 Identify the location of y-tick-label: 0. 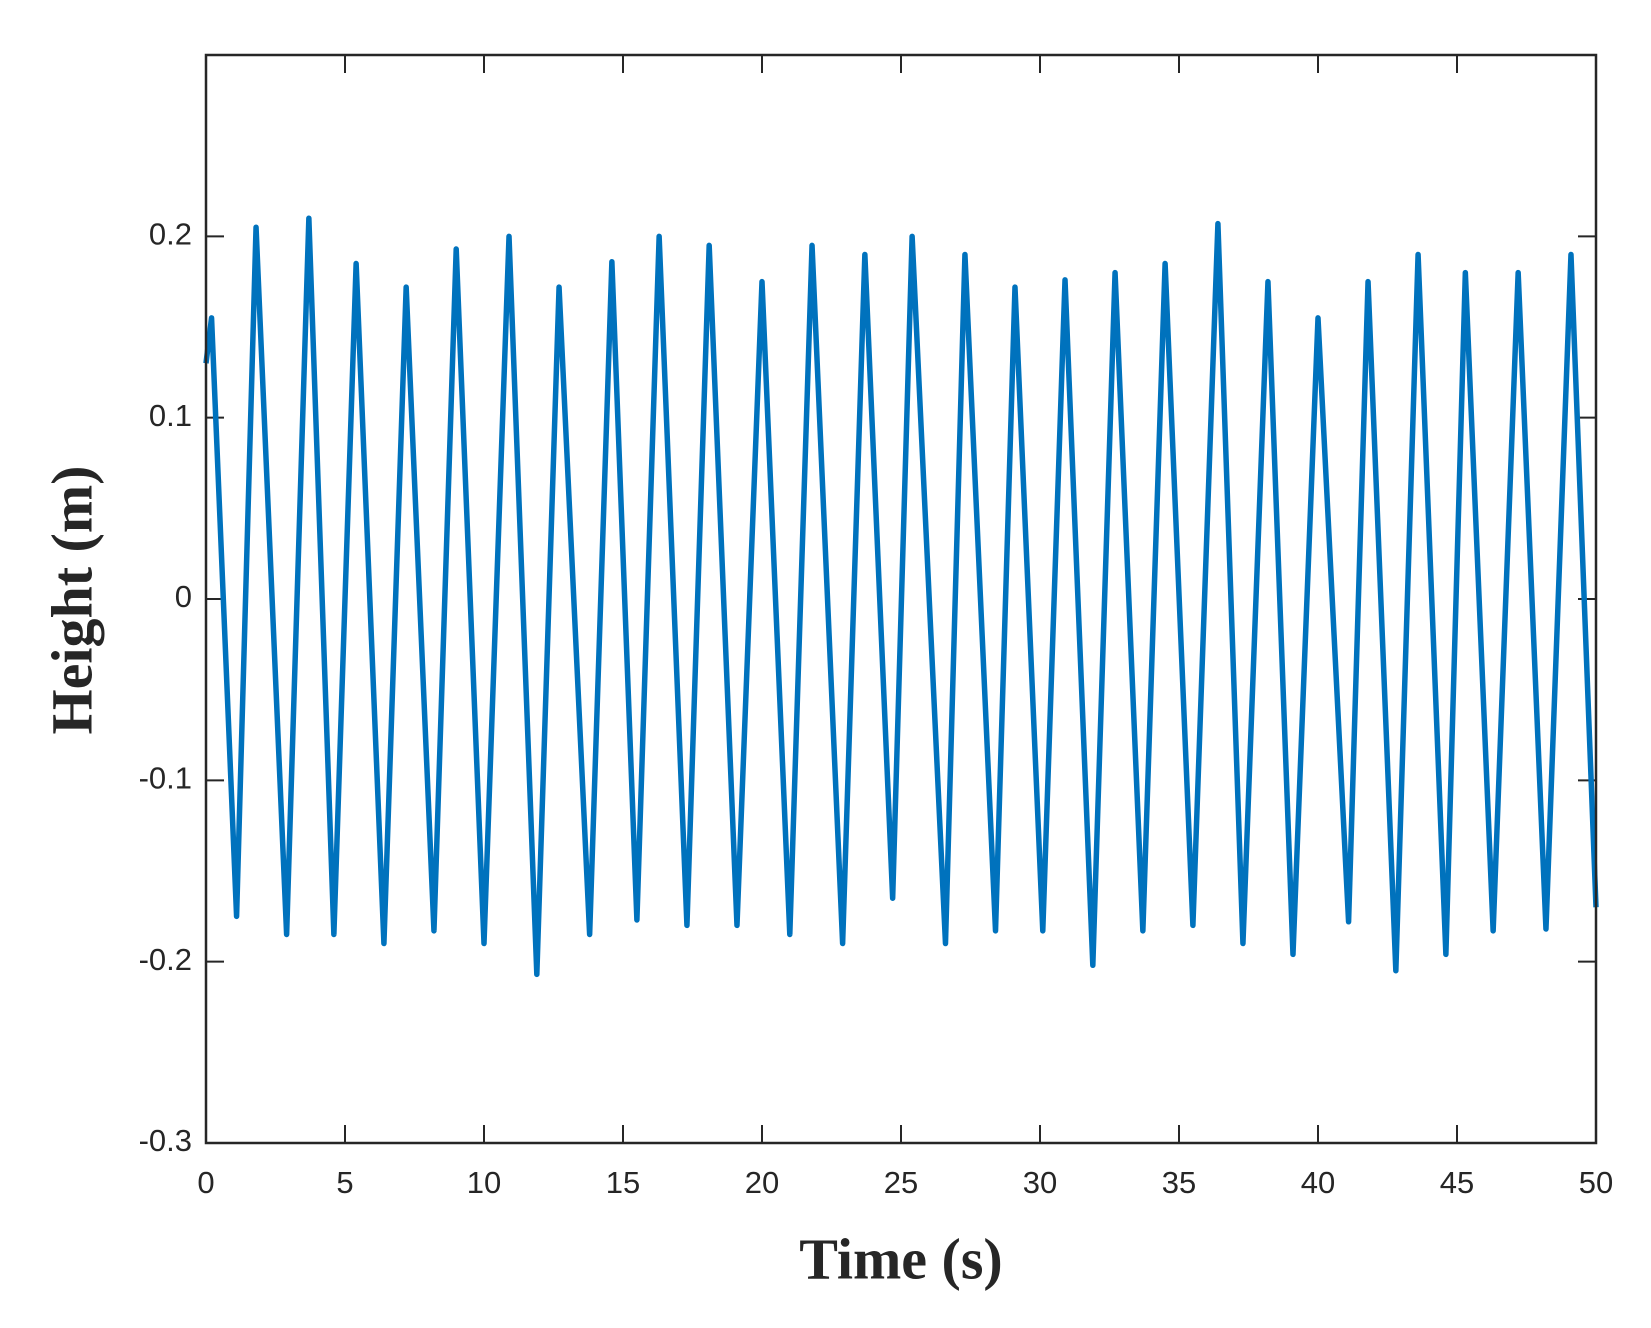
(183, 596).